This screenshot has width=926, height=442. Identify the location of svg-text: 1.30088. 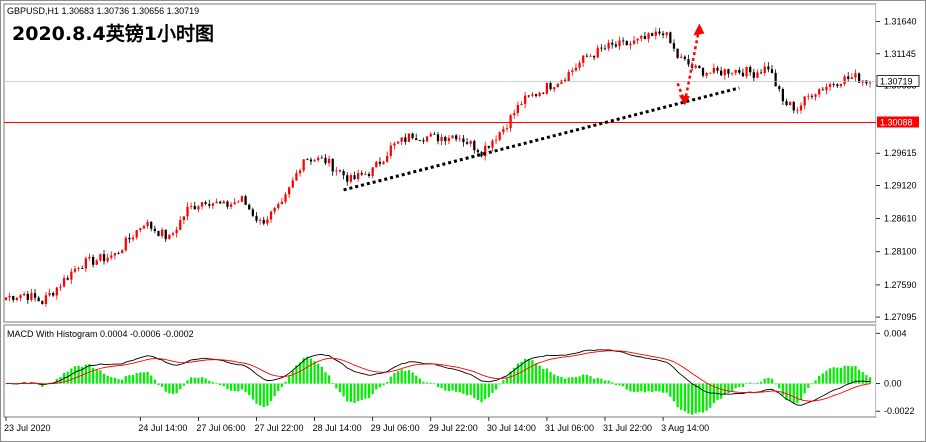
(896, 122).